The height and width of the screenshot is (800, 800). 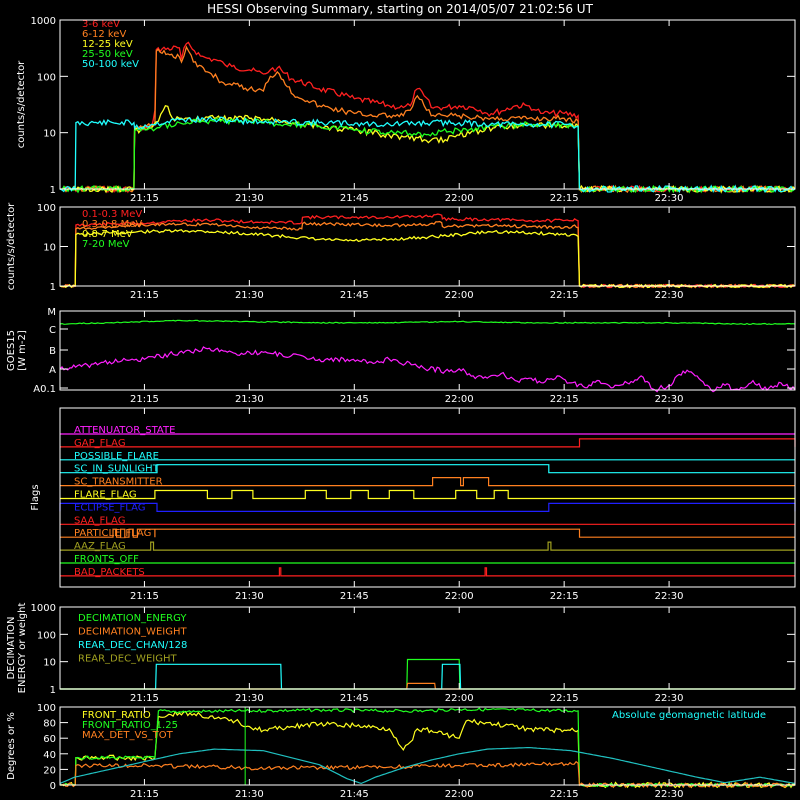 I want to click on y-tick-label: 40, so click(x=49, y=755).